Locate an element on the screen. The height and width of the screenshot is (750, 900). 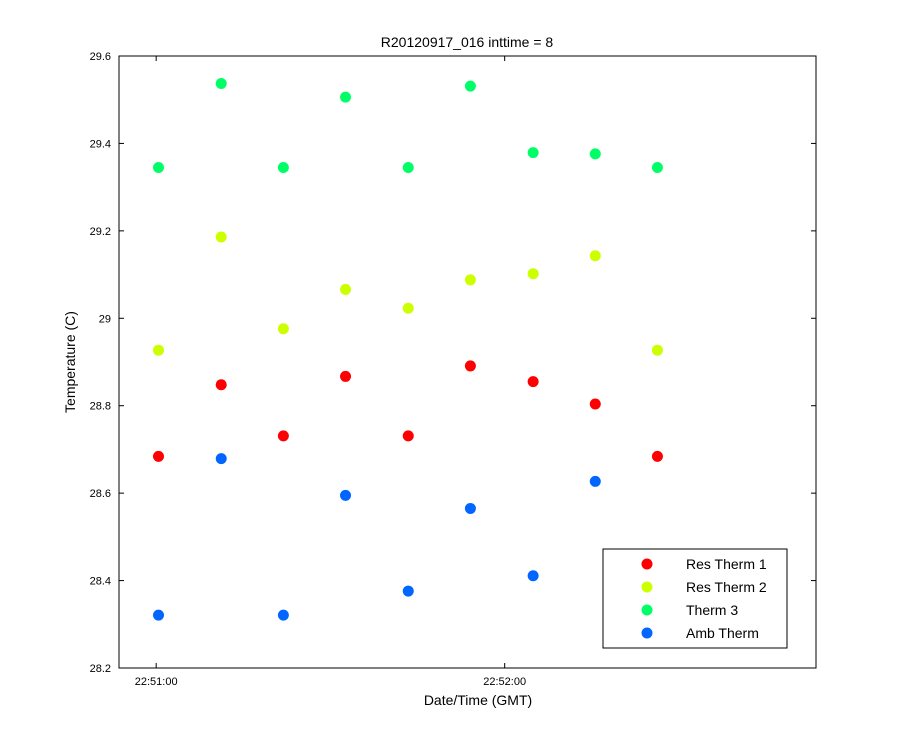
x-tick-label: 22:51:00 is located at coordinates (156, 682).